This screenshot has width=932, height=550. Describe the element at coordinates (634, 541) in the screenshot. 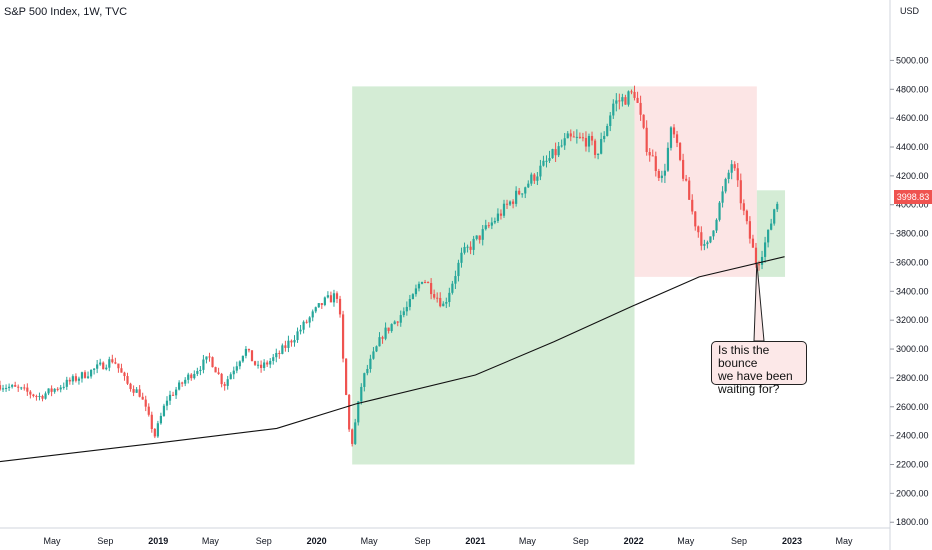

I see `time-tick-label: 2022` at that location.